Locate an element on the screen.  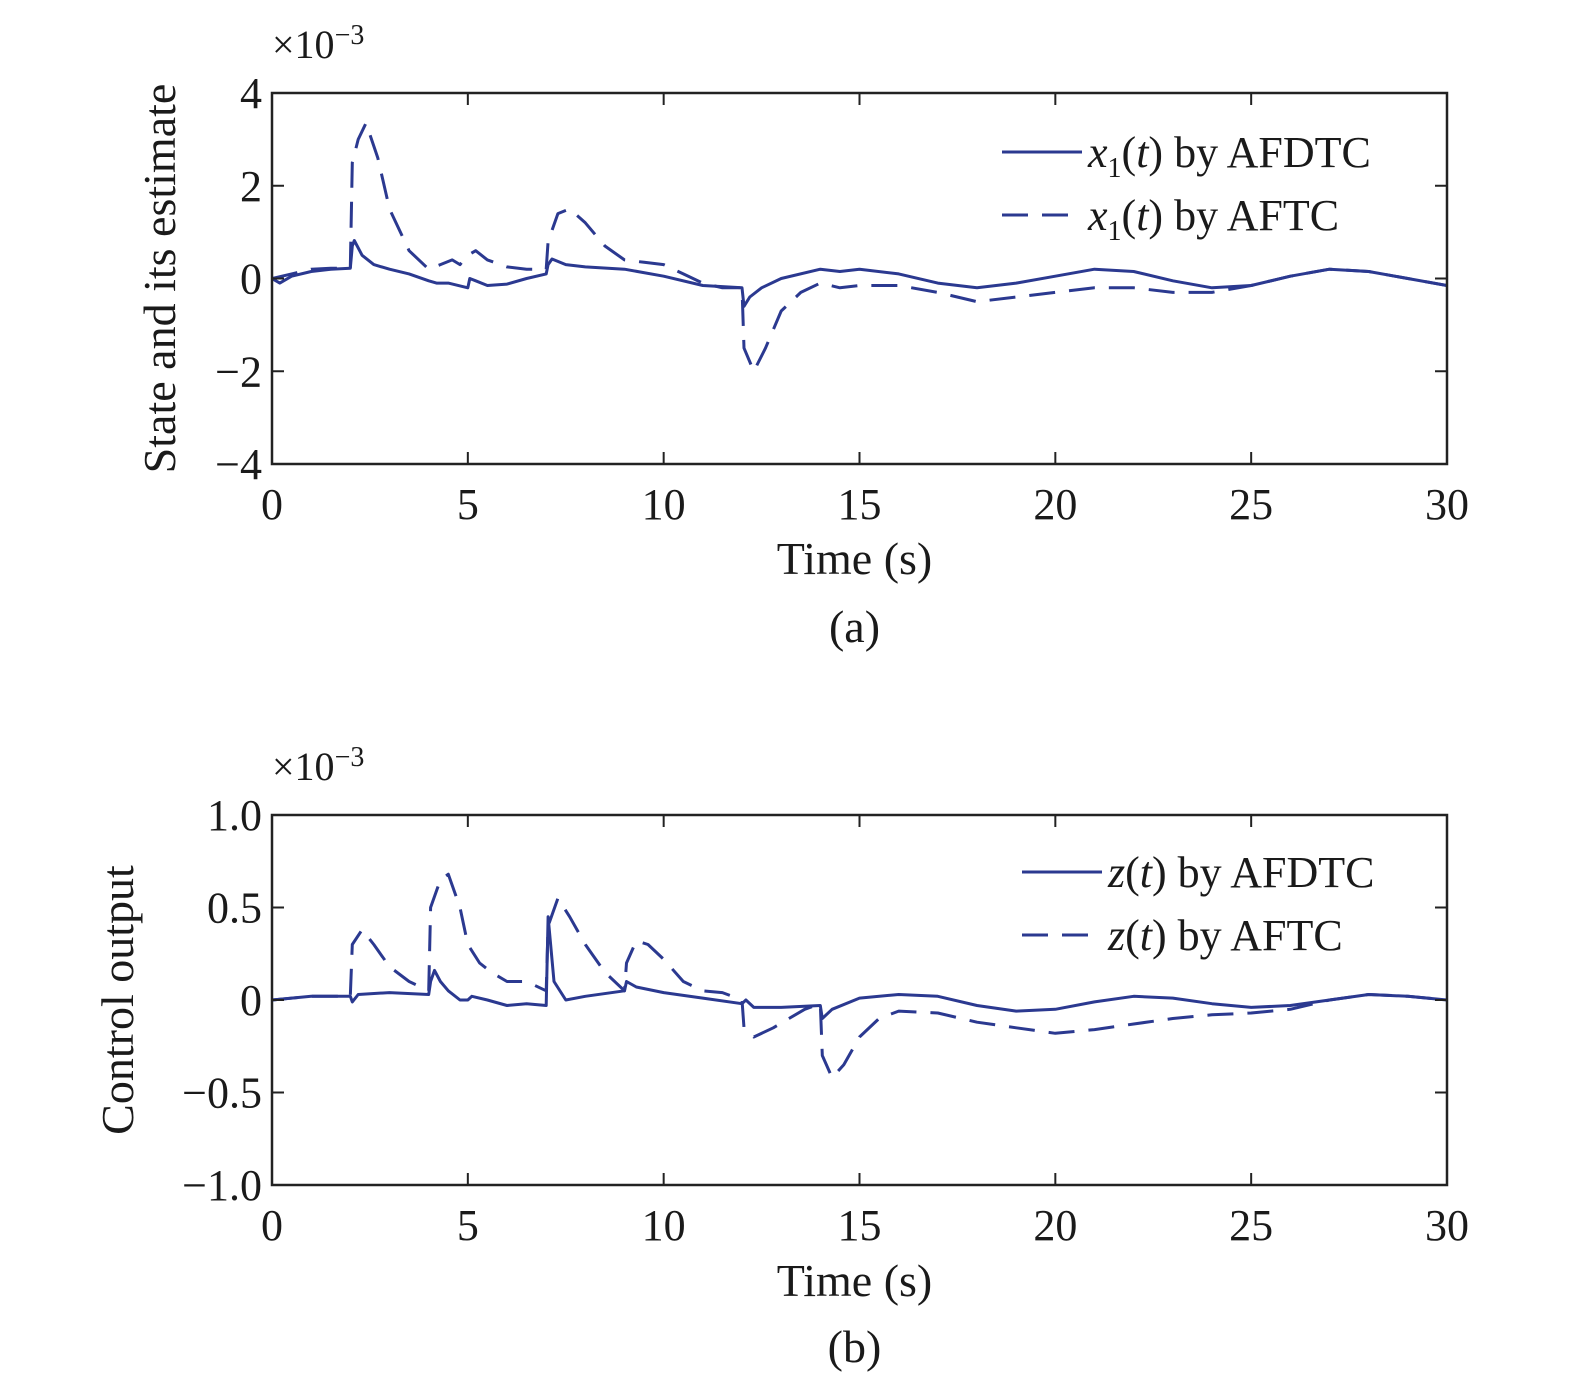
y-tick-label: −4 is located at coordinates (238, 464).